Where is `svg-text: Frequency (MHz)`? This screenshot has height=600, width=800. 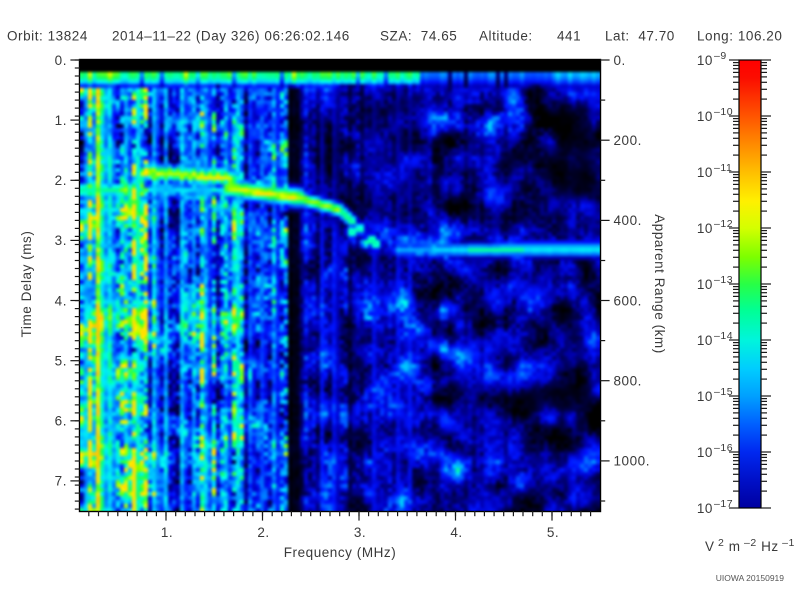 svg-text: Frequency (MHz) is located at coordinates (340, 552).